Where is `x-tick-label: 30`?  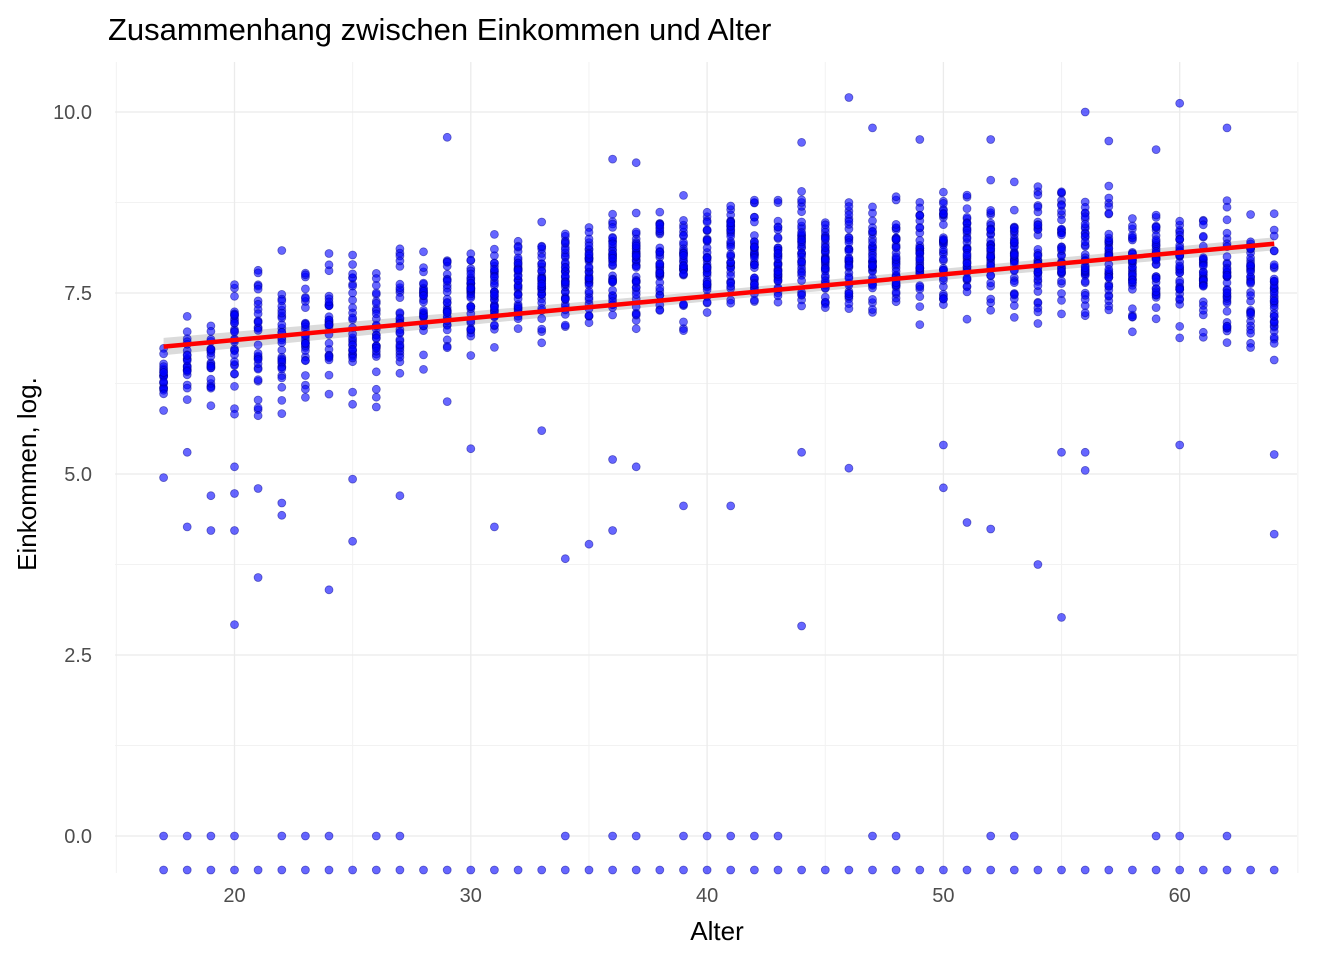
x-tick-label: 30 is located at coordinates (471, 896).